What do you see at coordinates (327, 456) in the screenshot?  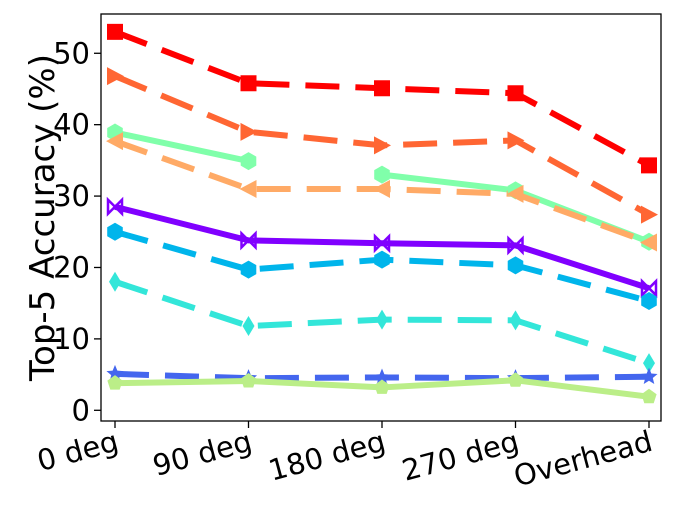 I see `x-tick-label: 180 deg` at bounding box center [327, 456].